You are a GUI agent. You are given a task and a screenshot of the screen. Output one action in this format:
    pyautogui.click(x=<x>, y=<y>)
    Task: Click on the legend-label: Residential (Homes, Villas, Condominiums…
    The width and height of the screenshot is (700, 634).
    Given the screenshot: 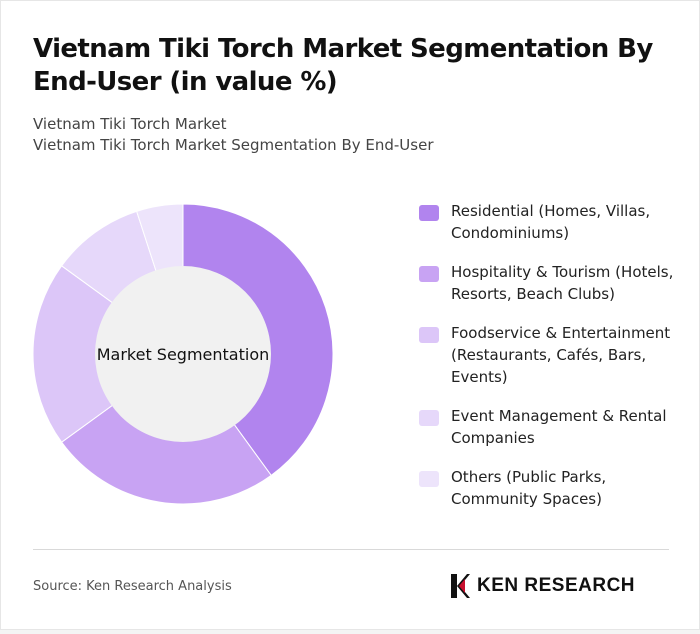 What is the action you would take?
    pyautogui.click(x=551, y=222)
    